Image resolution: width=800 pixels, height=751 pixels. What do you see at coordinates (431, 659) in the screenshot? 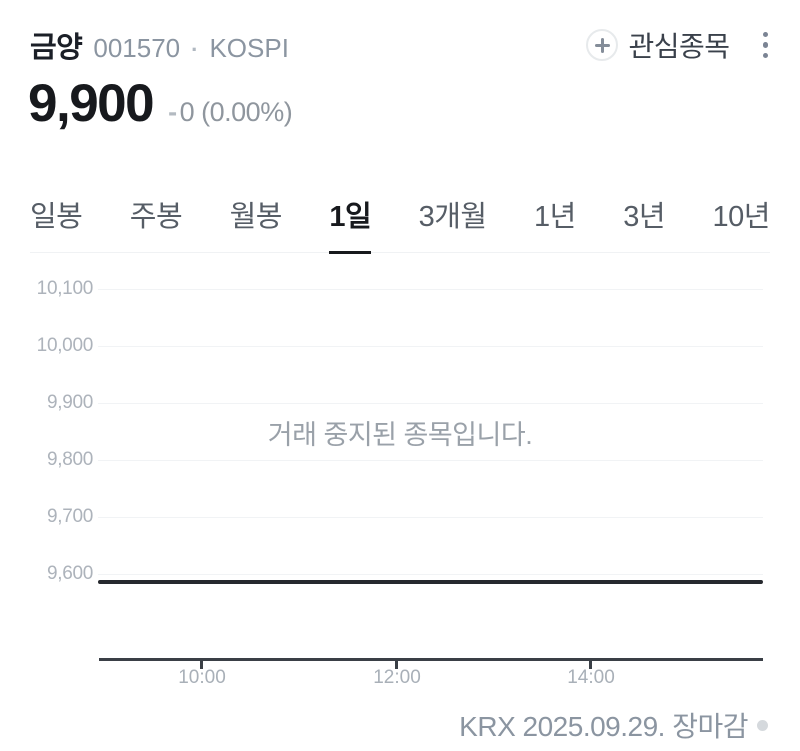
I see `x-axis-line` at bounding box center [431, 659].